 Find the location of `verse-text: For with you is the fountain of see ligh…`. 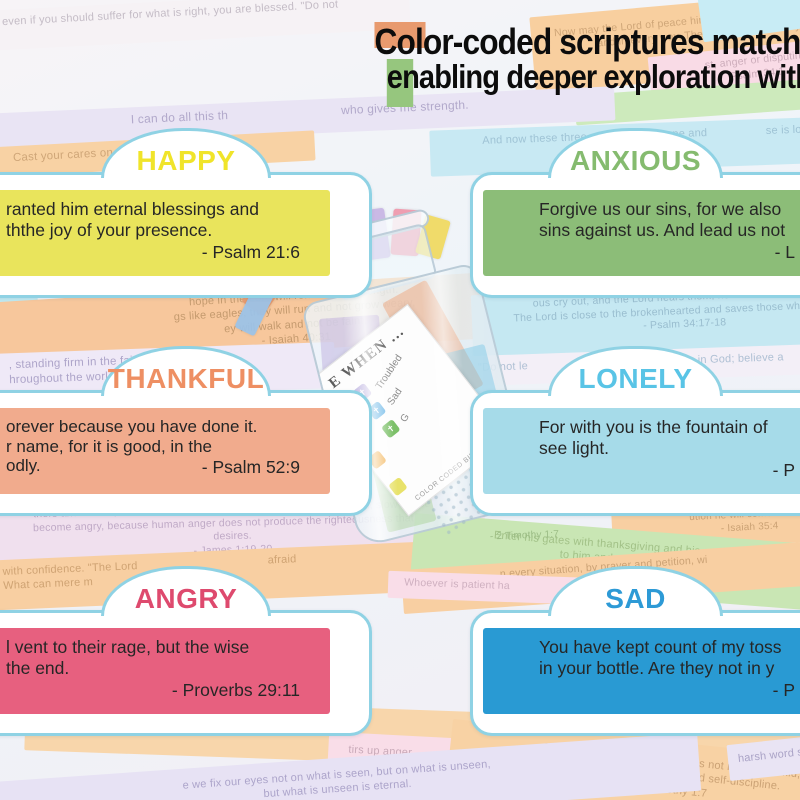

verse-text: For with you is the fountain of see ligh… is located at coordinates (653, 437).